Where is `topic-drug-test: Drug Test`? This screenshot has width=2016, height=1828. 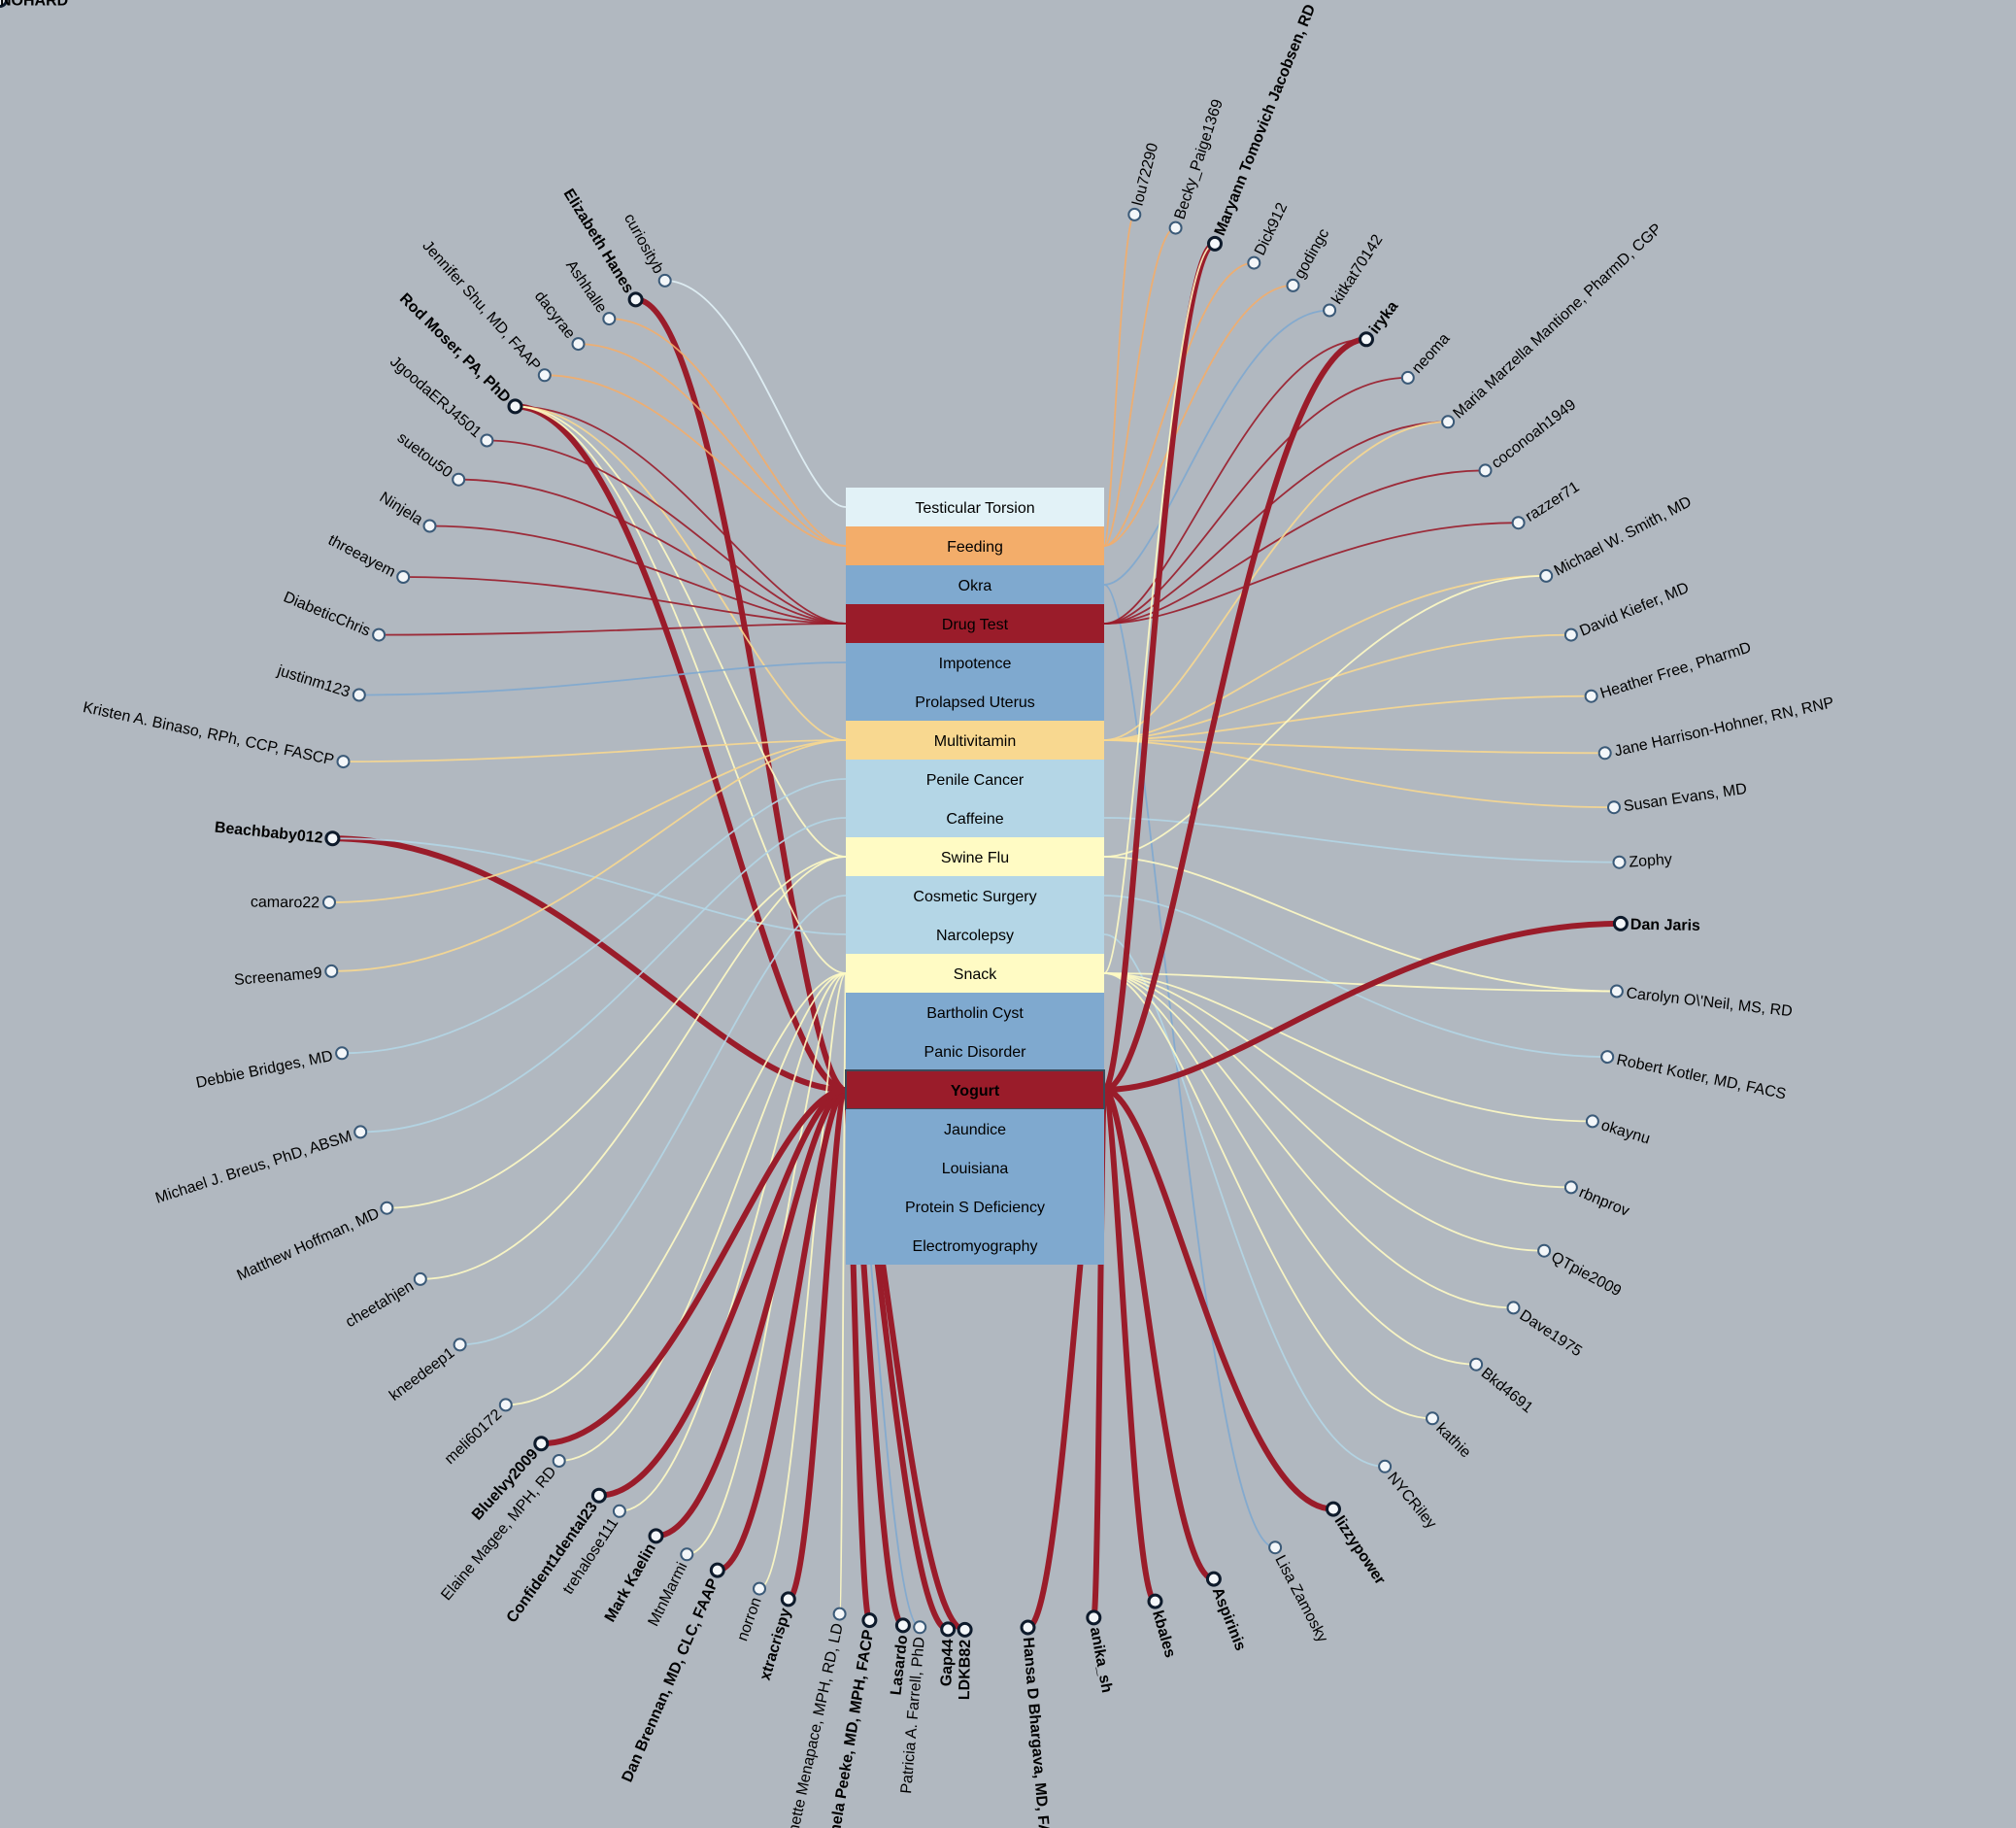 topic-drug-test: Drug Test is located at coordinates (975, 624).